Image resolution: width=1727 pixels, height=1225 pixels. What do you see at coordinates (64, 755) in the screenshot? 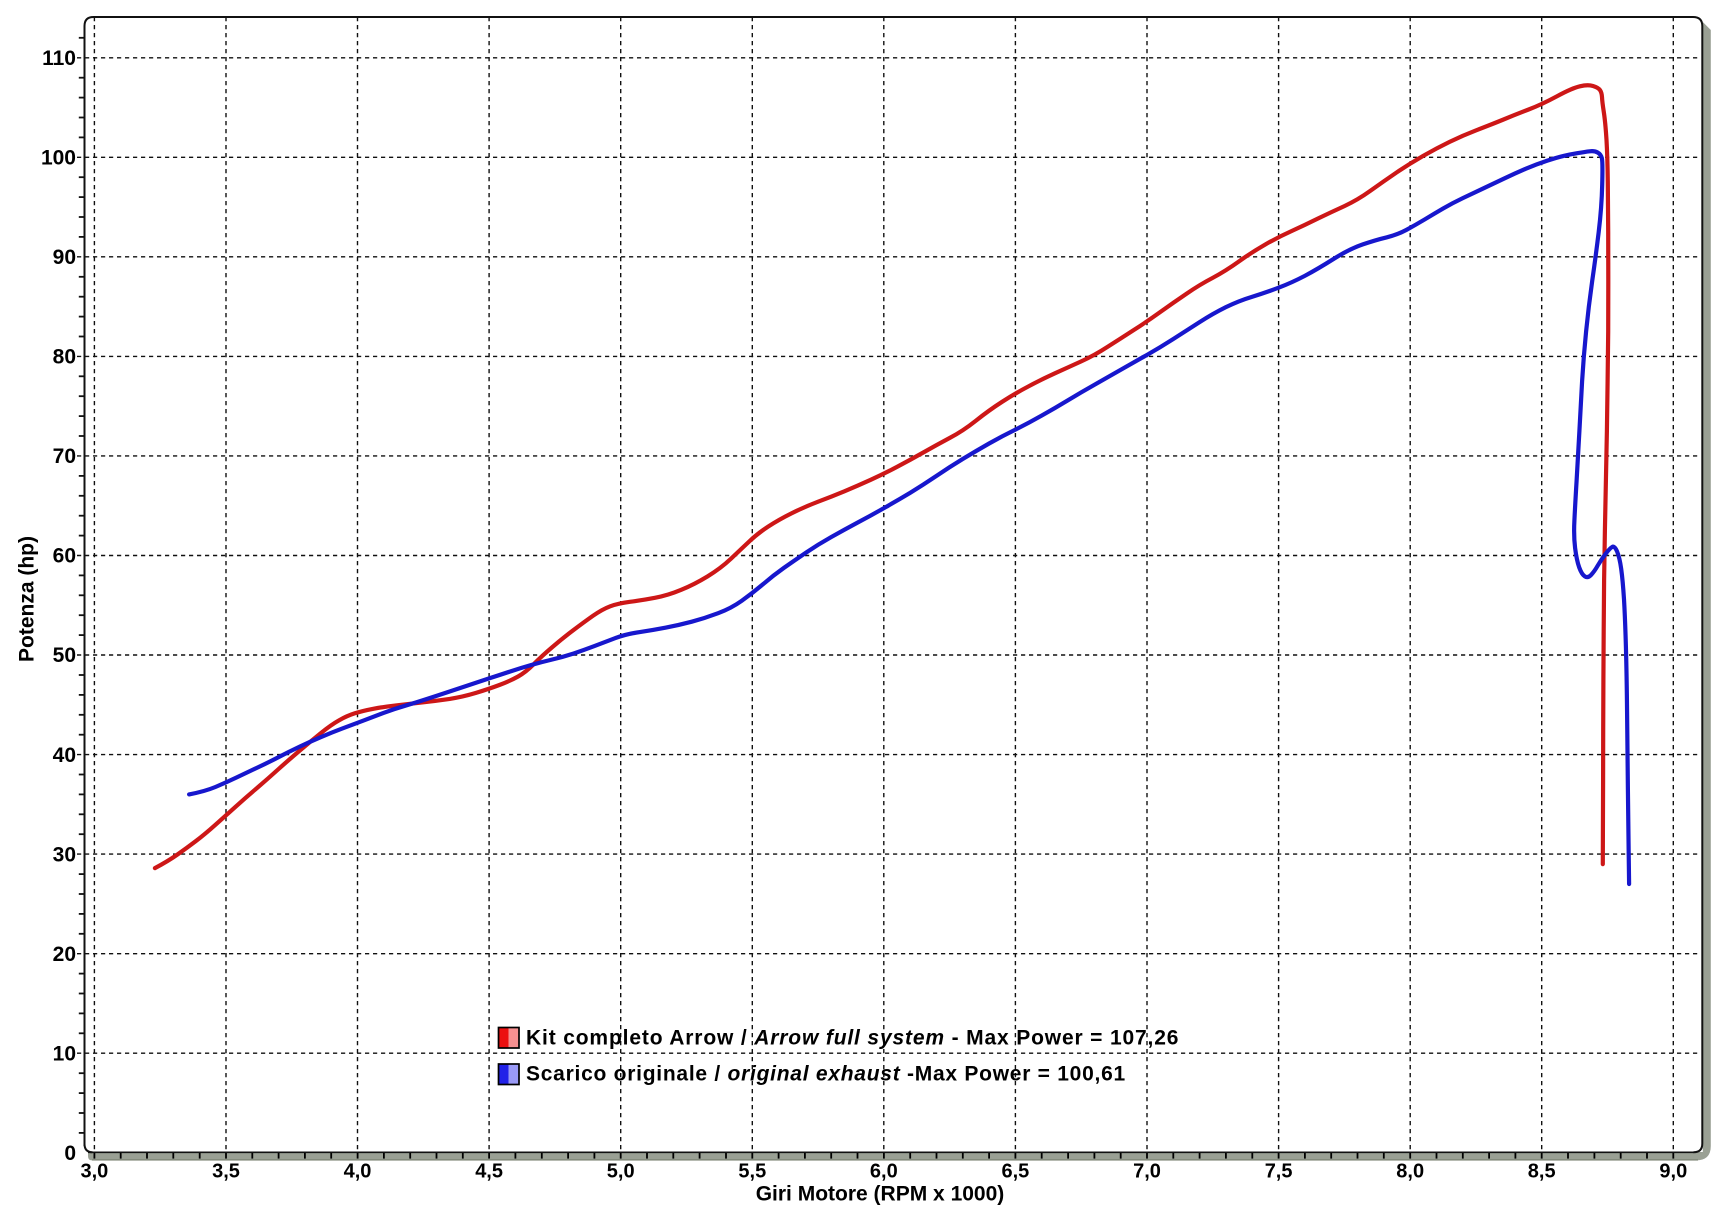
I see `svg-text: 40` at bounding box center [64, 755].